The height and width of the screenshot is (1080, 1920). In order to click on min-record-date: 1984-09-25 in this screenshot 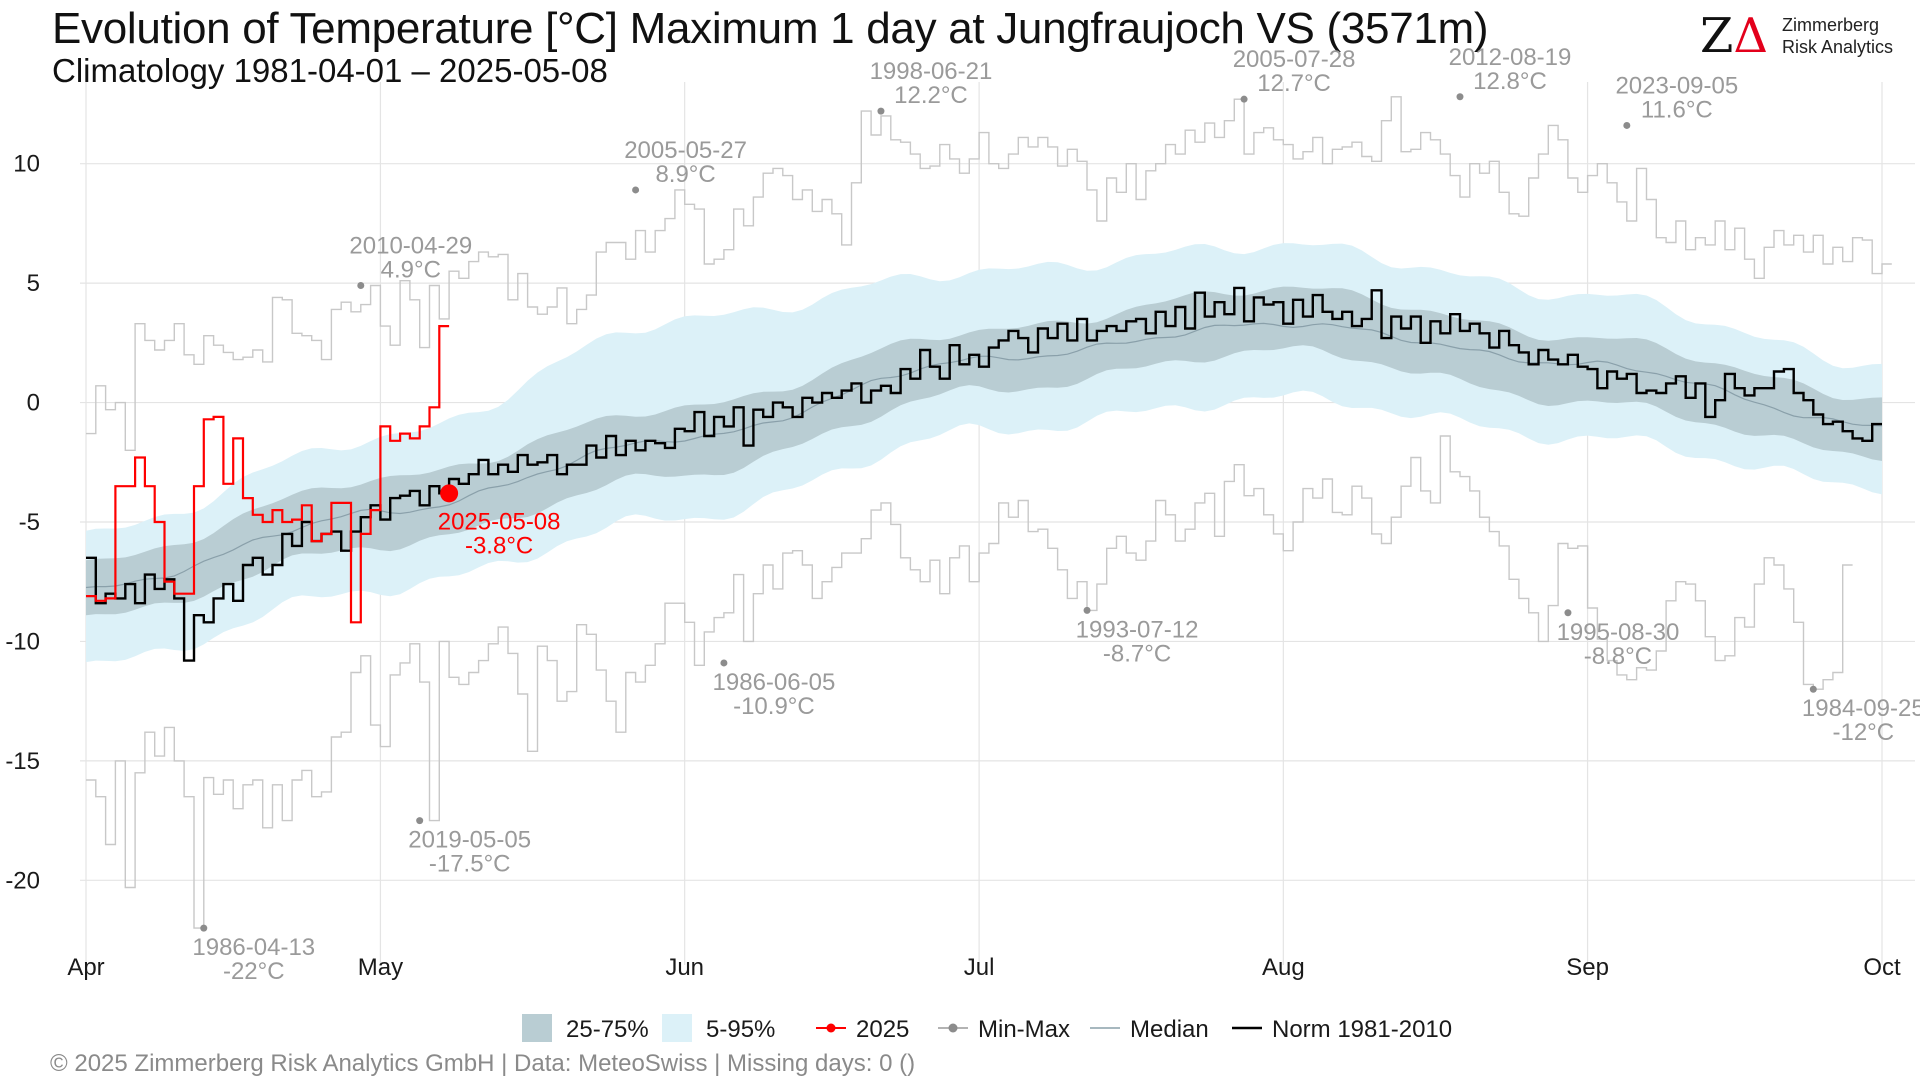, I will do `click(1861, 708)`.